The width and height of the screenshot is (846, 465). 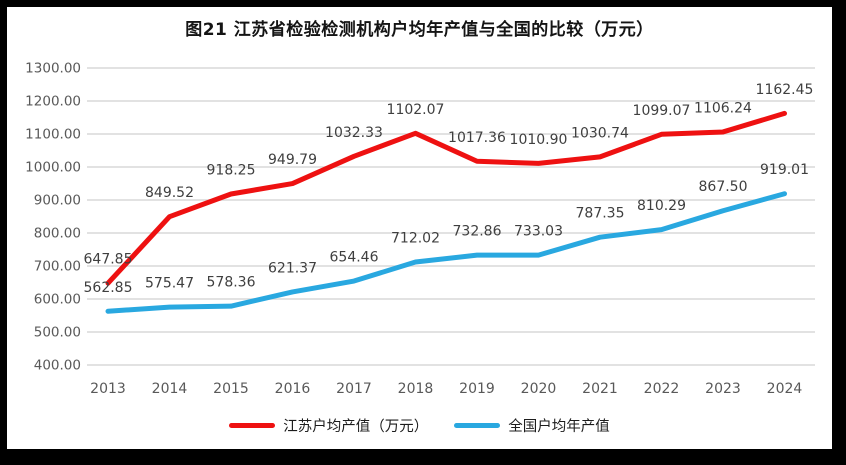 I want to click on chart-legend: 江苏户均产值（万元） 全国户均年产值, so click(x=419, y=425).